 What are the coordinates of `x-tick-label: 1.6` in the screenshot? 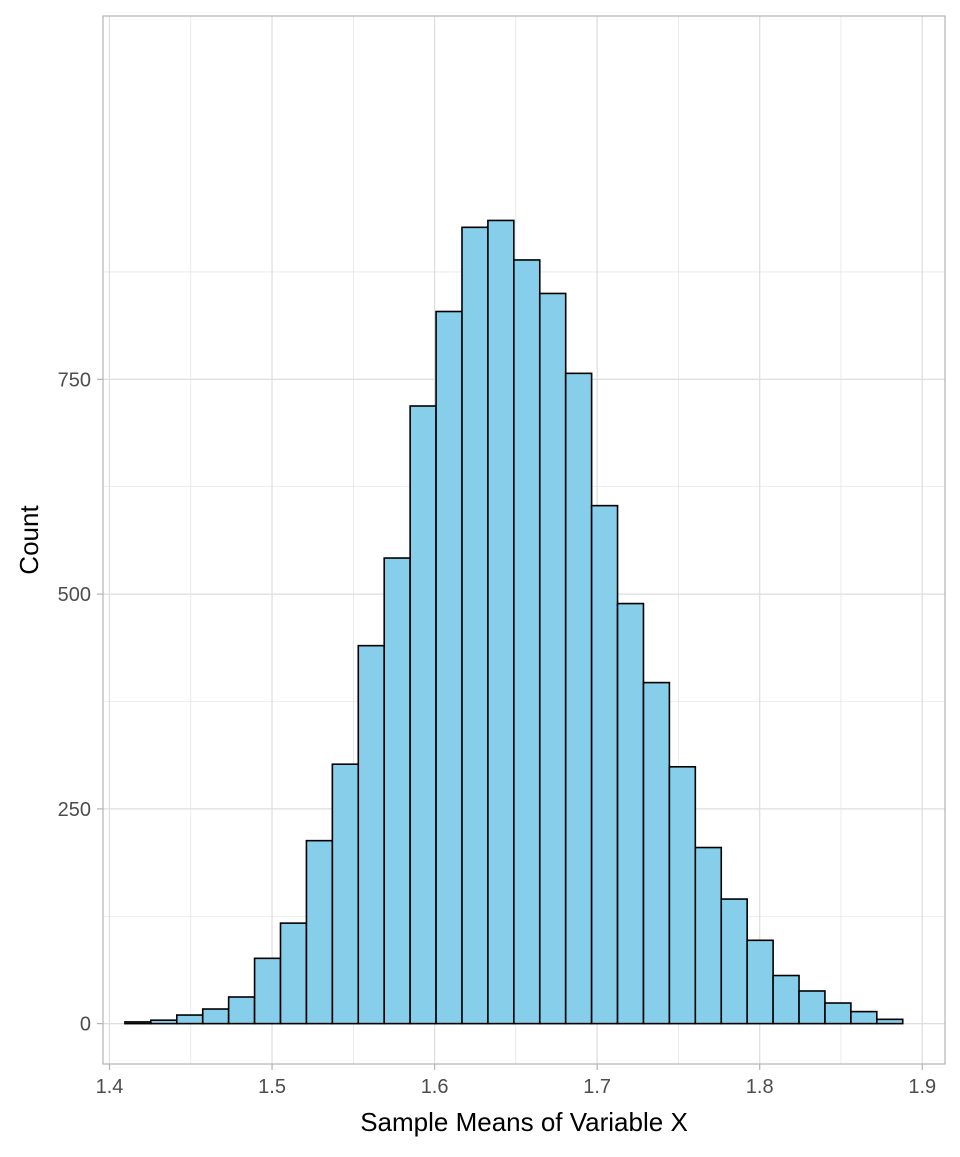 It's located at (435, 1087).